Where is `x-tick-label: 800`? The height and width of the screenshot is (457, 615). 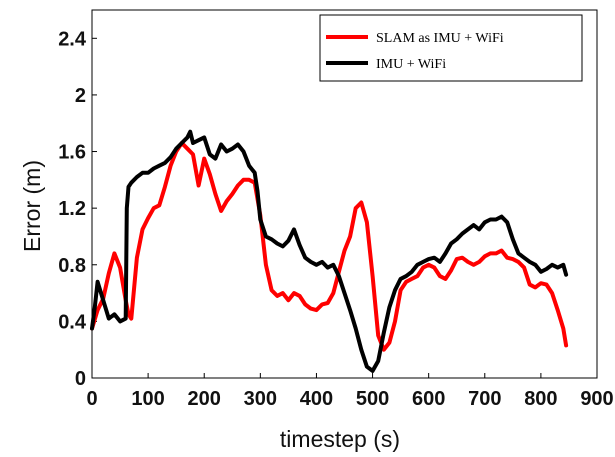
x-tick-label: 800 is located at coordinates (540, 399).